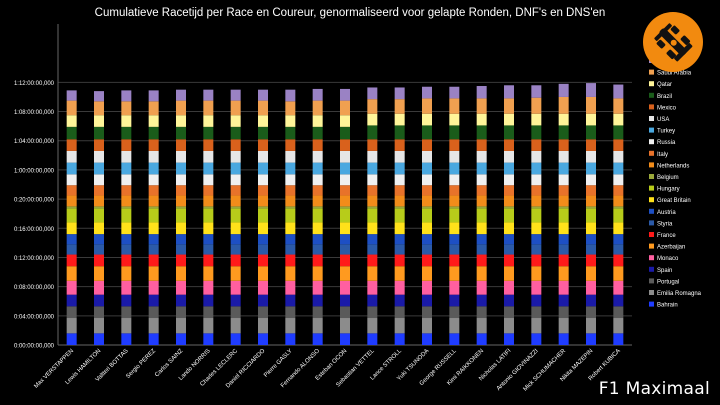 The height and width of the screenshot is (405, 720). I want to click on x-tick-label: Carlos SAINZ, so click(169, 363).